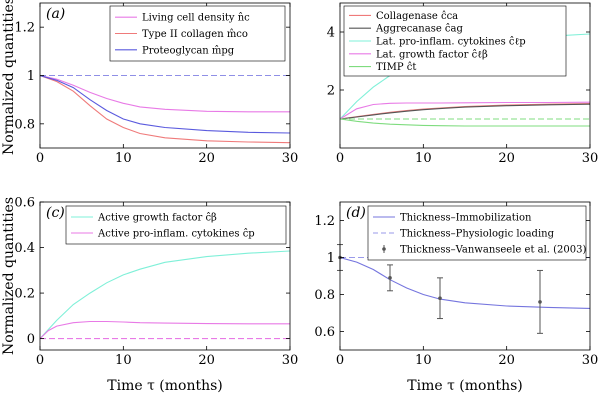 This screenshot has width=600, height=403. What do you see at coordinates (9, 77) in the screenshot?
I see `y-axis-label-top: Normalized quantities` at bounding box center [9, 77].